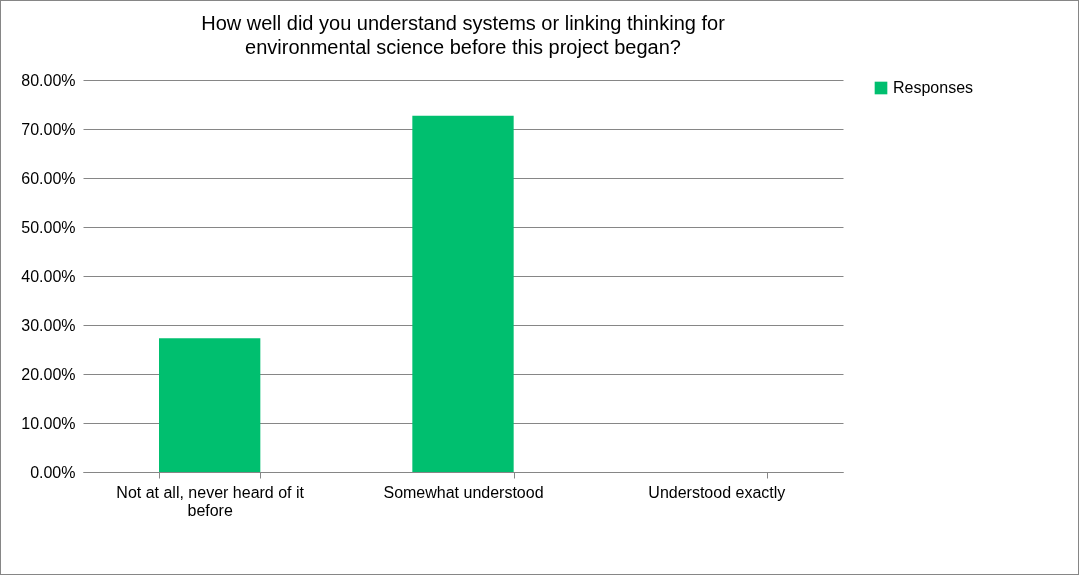 The image size is (1081, 577). I want to click on chart-title: How well did you understand systems or linking thinking for environmental science before this project began?, so click(463, 35).